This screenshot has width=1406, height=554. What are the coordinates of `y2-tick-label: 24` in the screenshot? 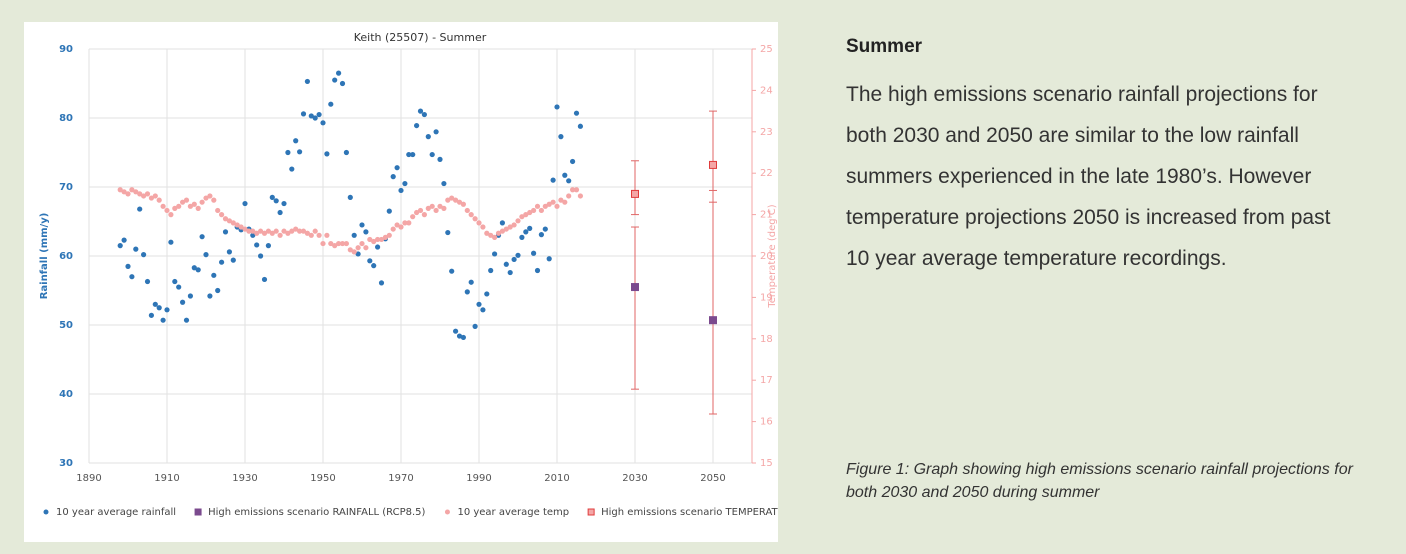 It's located at (766, 90).